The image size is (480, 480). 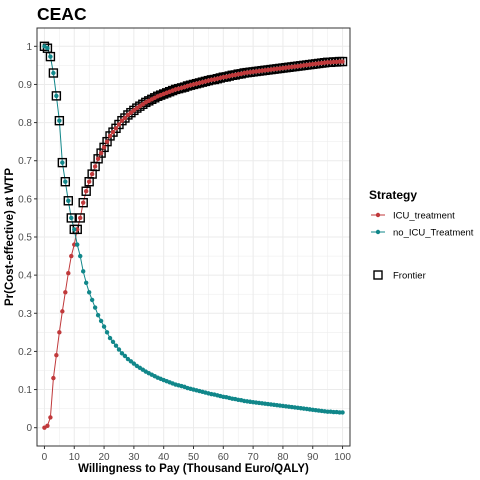 I want to click on x-tick-label: 90, so click(x=313, y=457).